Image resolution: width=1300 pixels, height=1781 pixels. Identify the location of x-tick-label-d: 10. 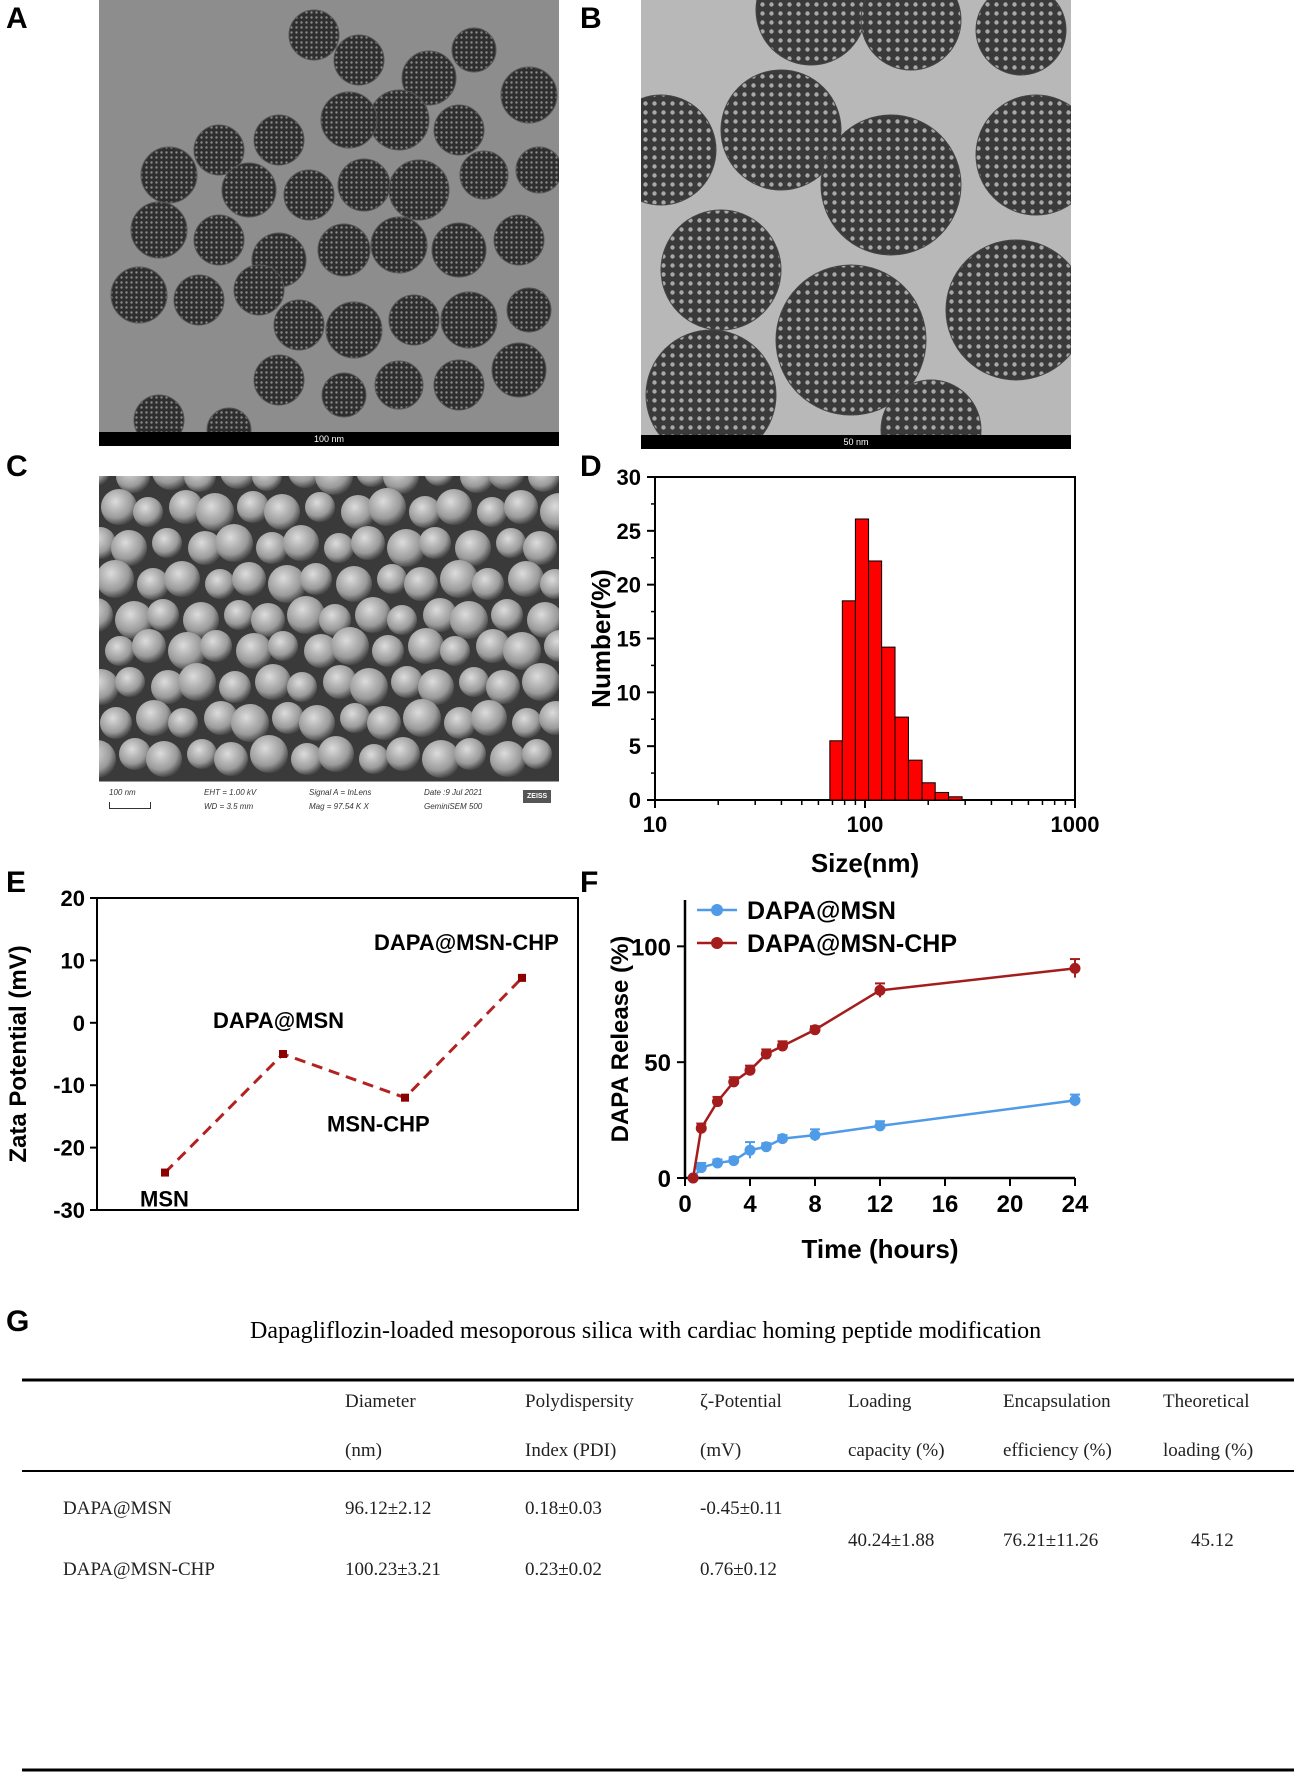
(655, 824).